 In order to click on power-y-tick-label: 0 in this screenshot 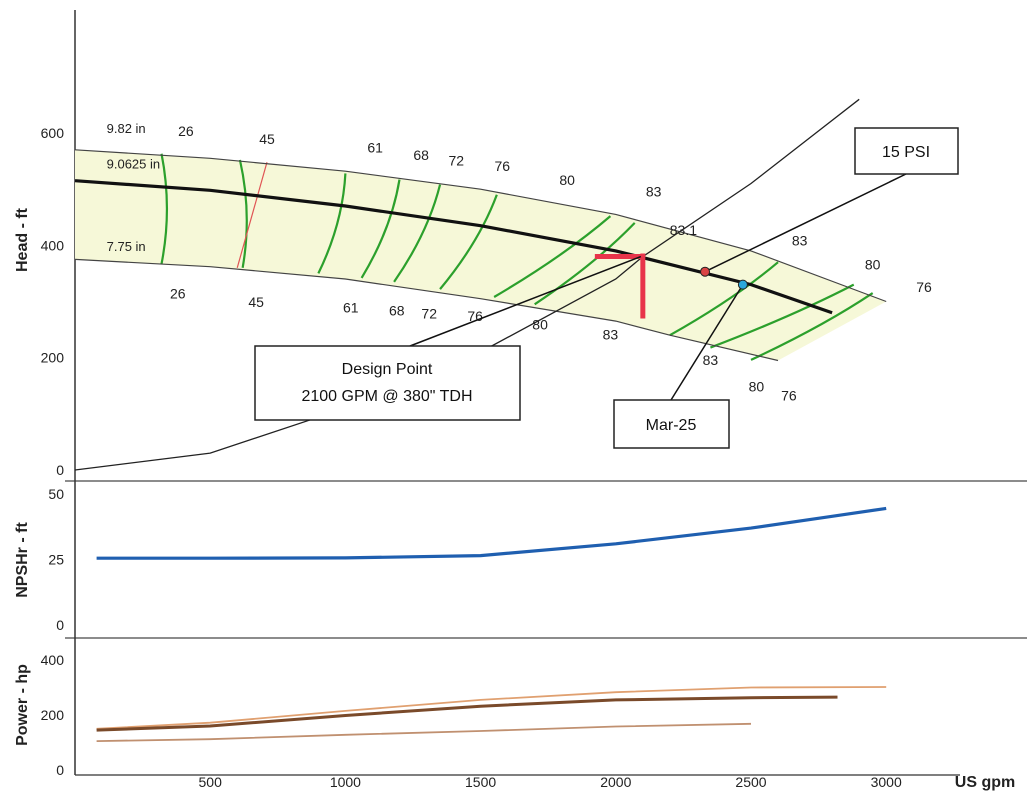, I will do `click(60, 770)`.